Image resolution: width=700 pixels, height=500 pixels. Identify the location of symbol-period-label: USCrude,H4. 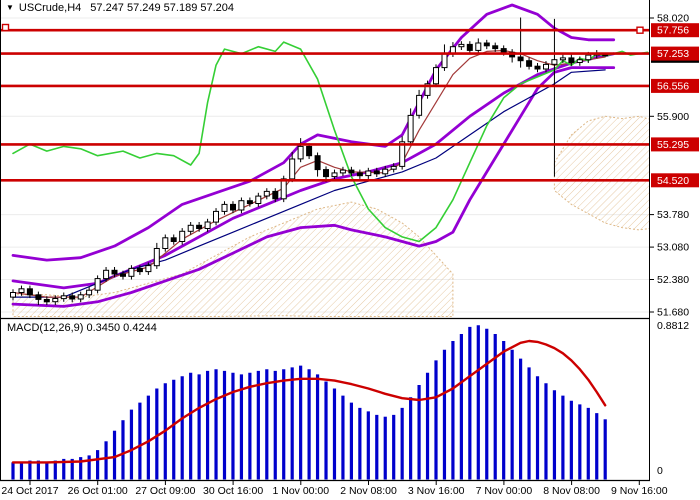
(50, 8).